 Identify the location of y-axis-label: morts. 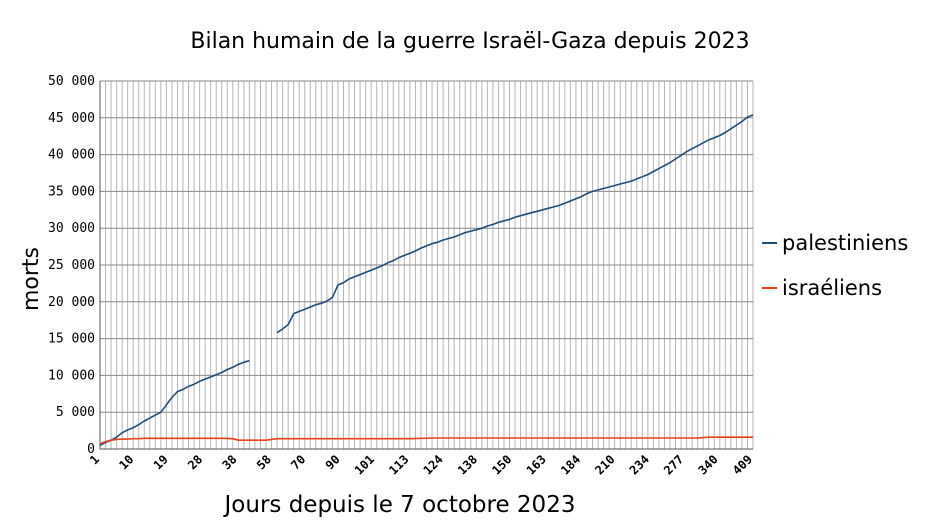
(31, 279).